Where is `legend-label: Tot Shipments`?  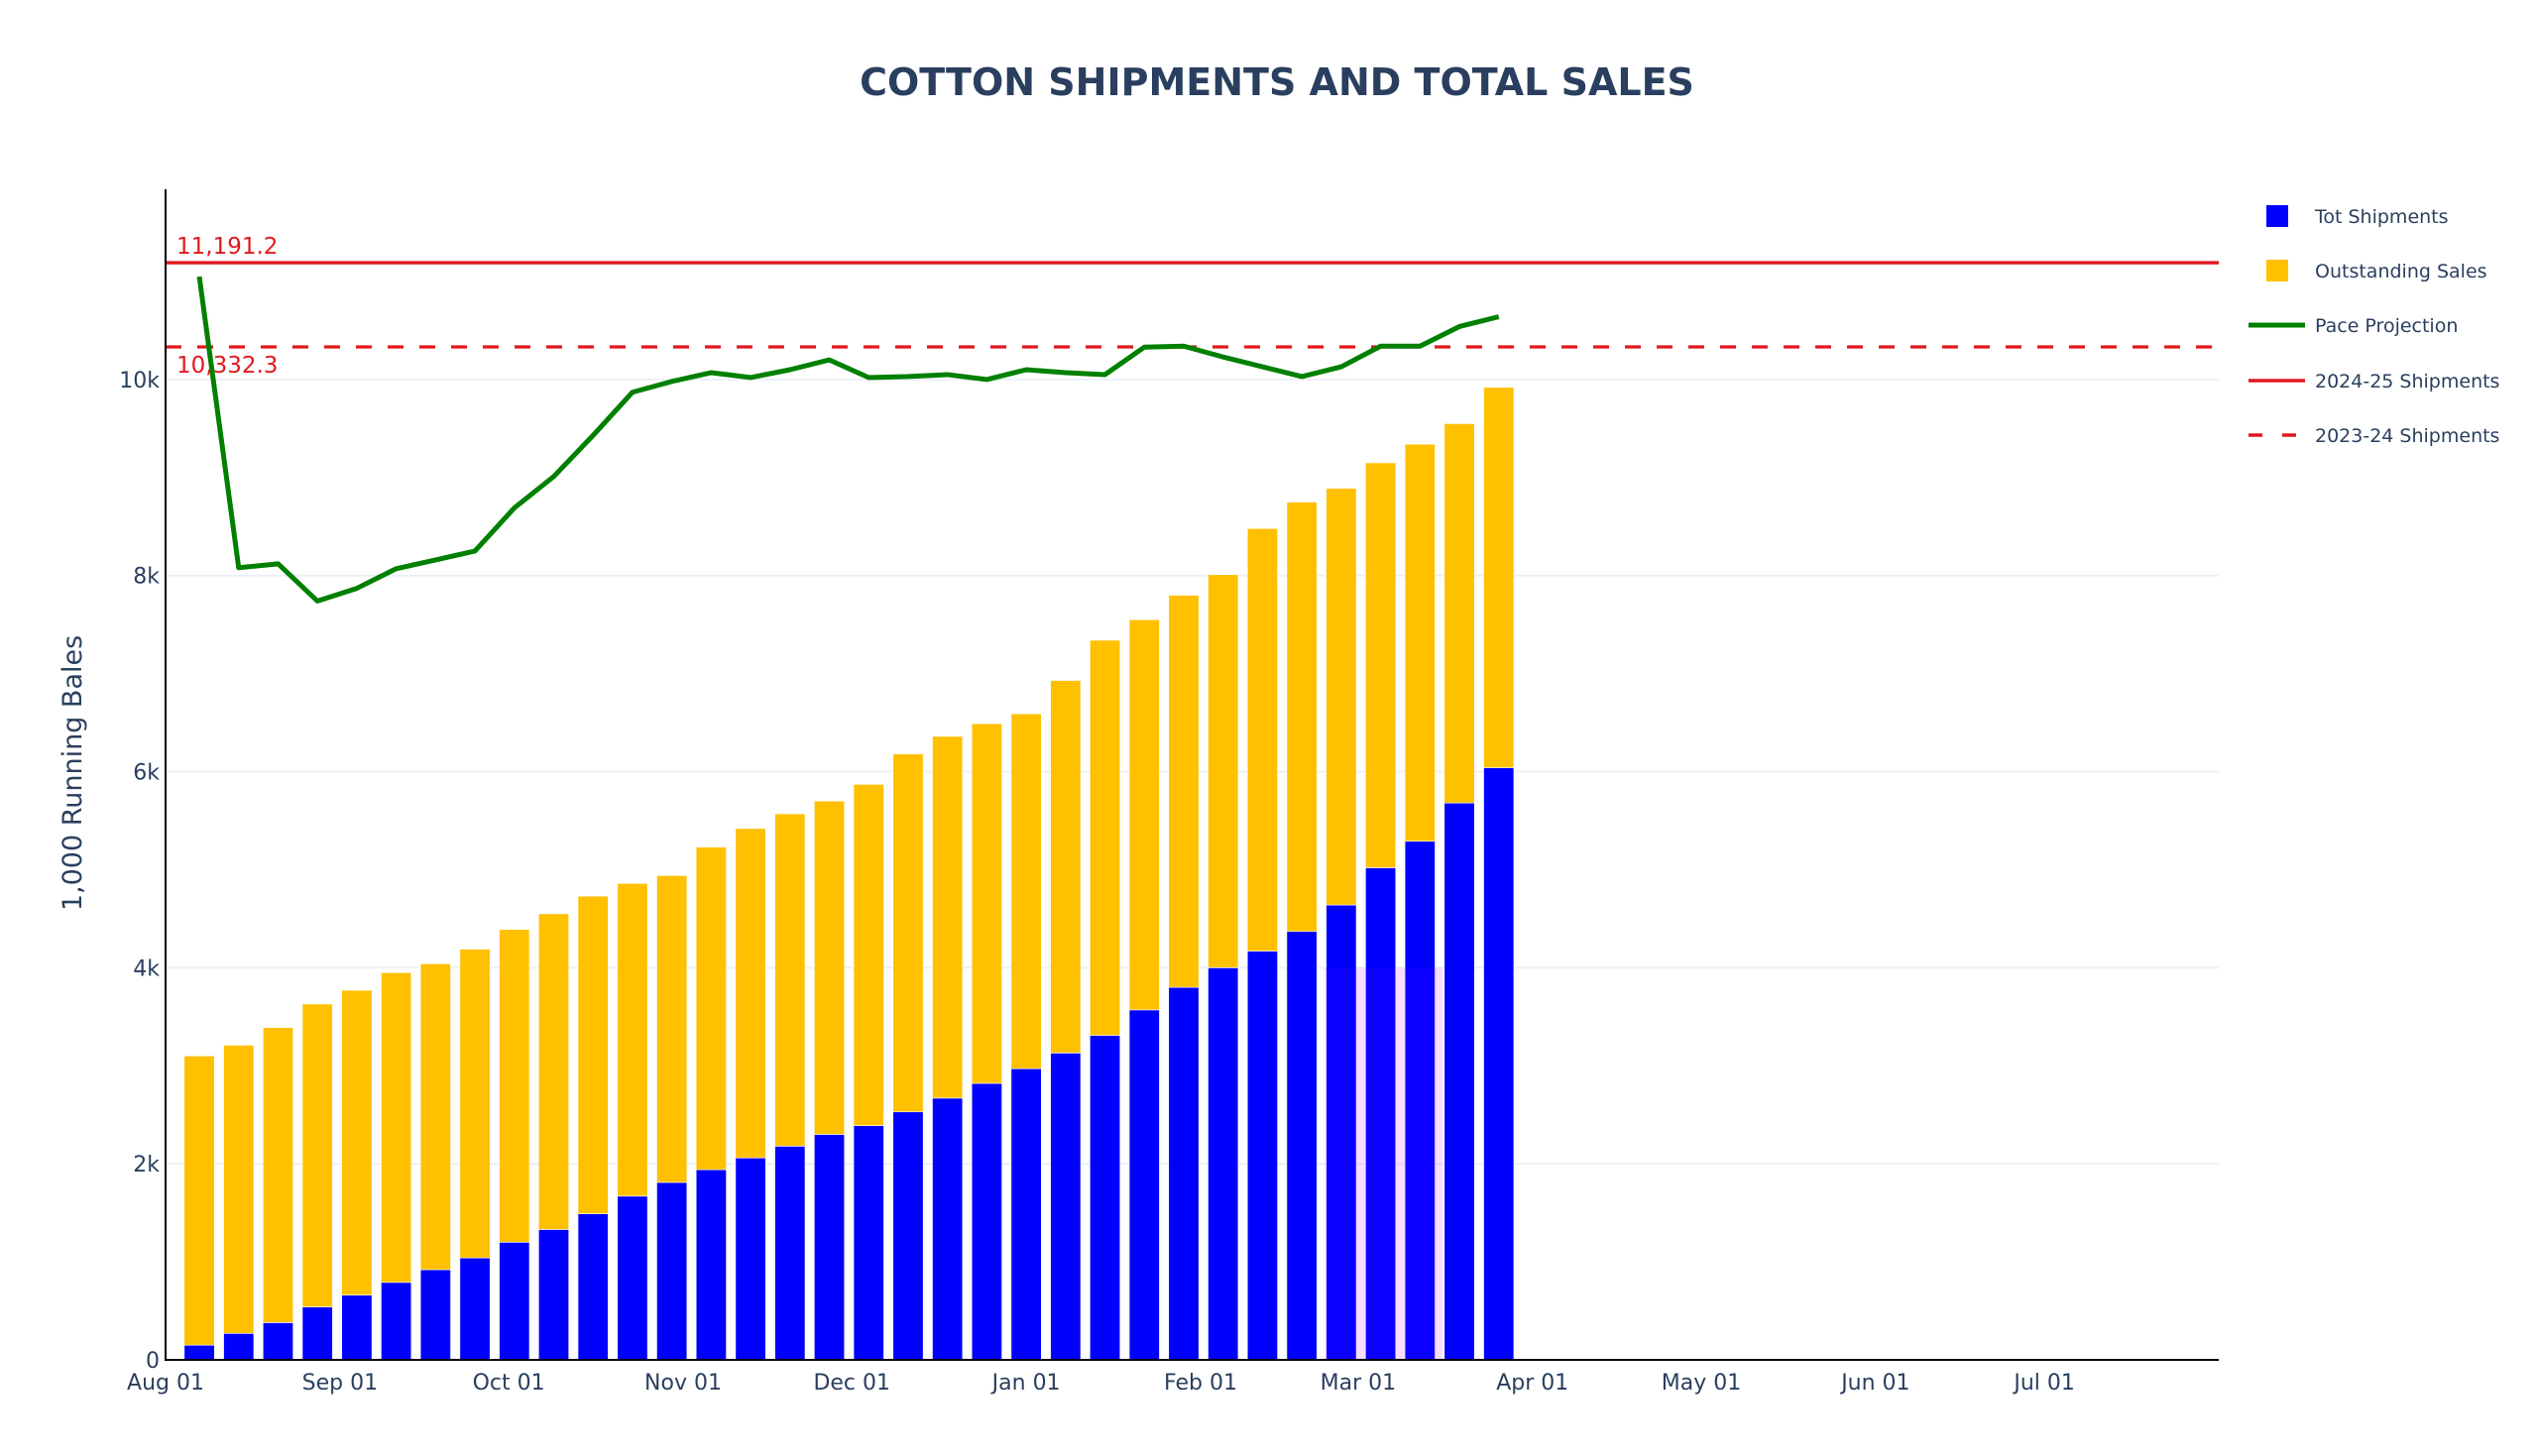
legend-label: Tot Shipments is located at coordinates (2381, 217).